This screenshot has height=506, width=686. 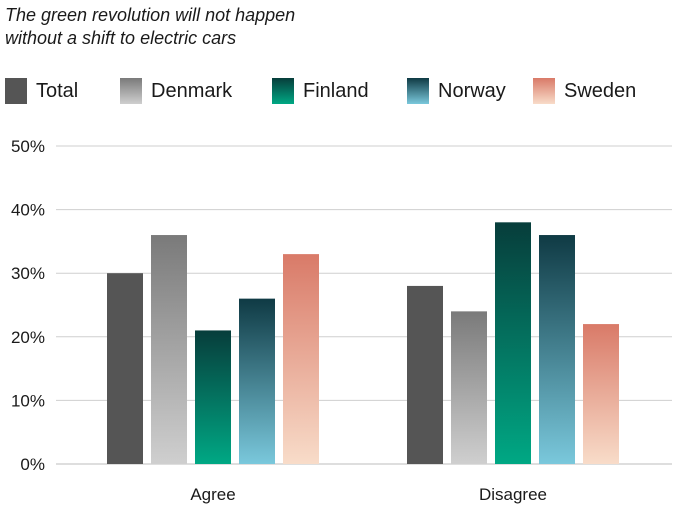 What do you see at coordinates (425, 374) in the screenshot?
I see `bar-disagree-total` at bounding box center [425, 374].